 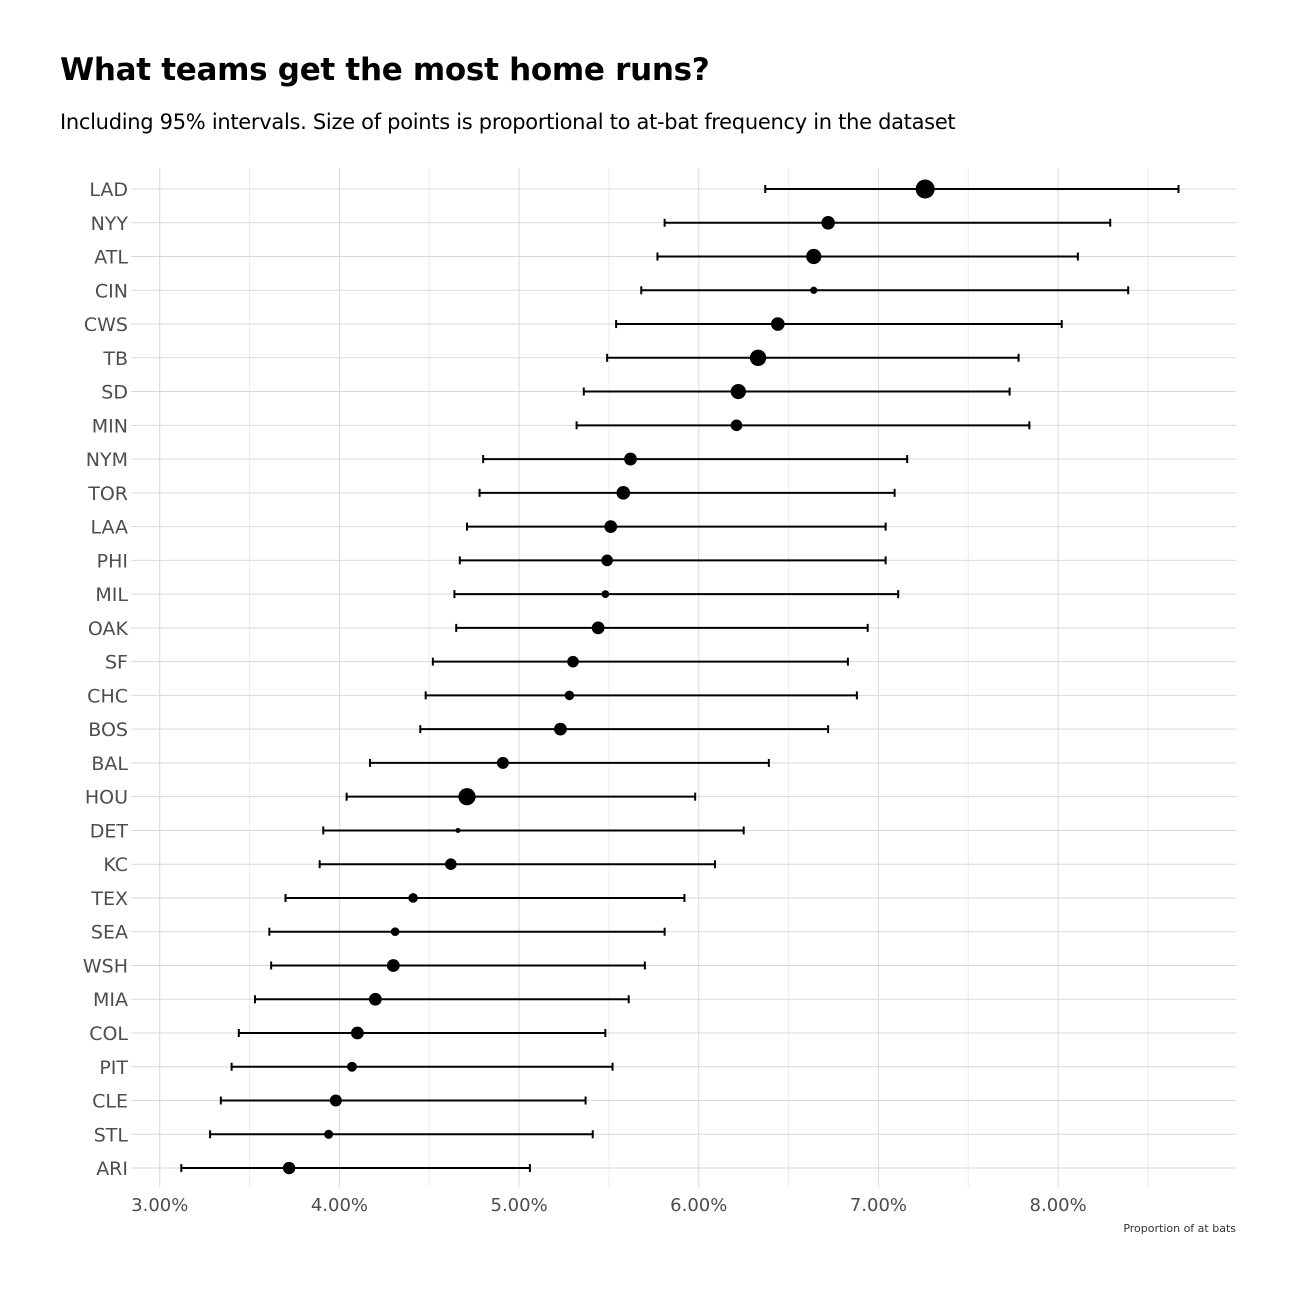 What do you see at coordinates (115, 865) in the screenshot?
I see `y-tick-label: KC` at bounding box center [115, 865].